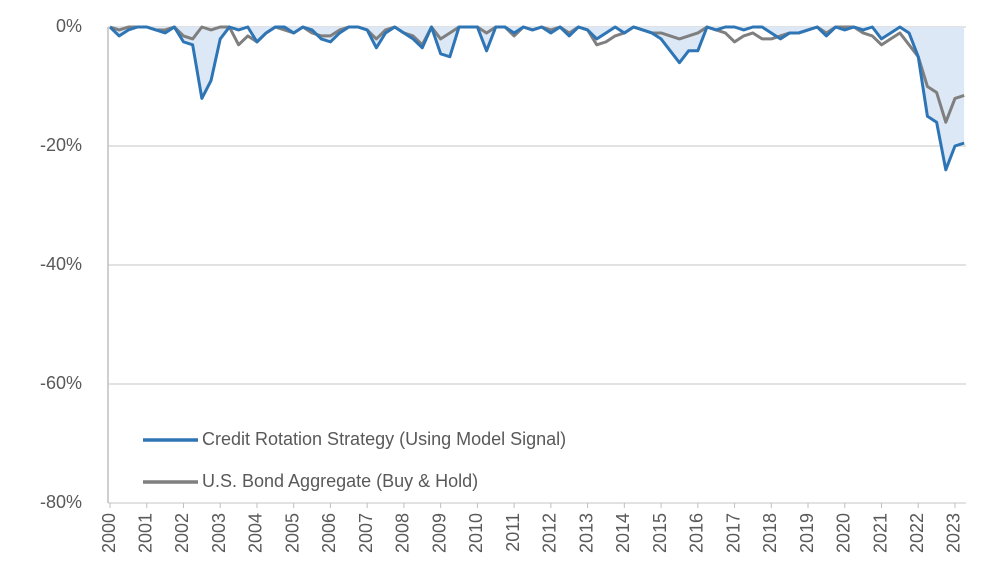 The height and width of the screenshot is (572, 983). Describe the element at coordinates (256, 533) in the screenshot. I see `x-tick-label: 2004` at that location.